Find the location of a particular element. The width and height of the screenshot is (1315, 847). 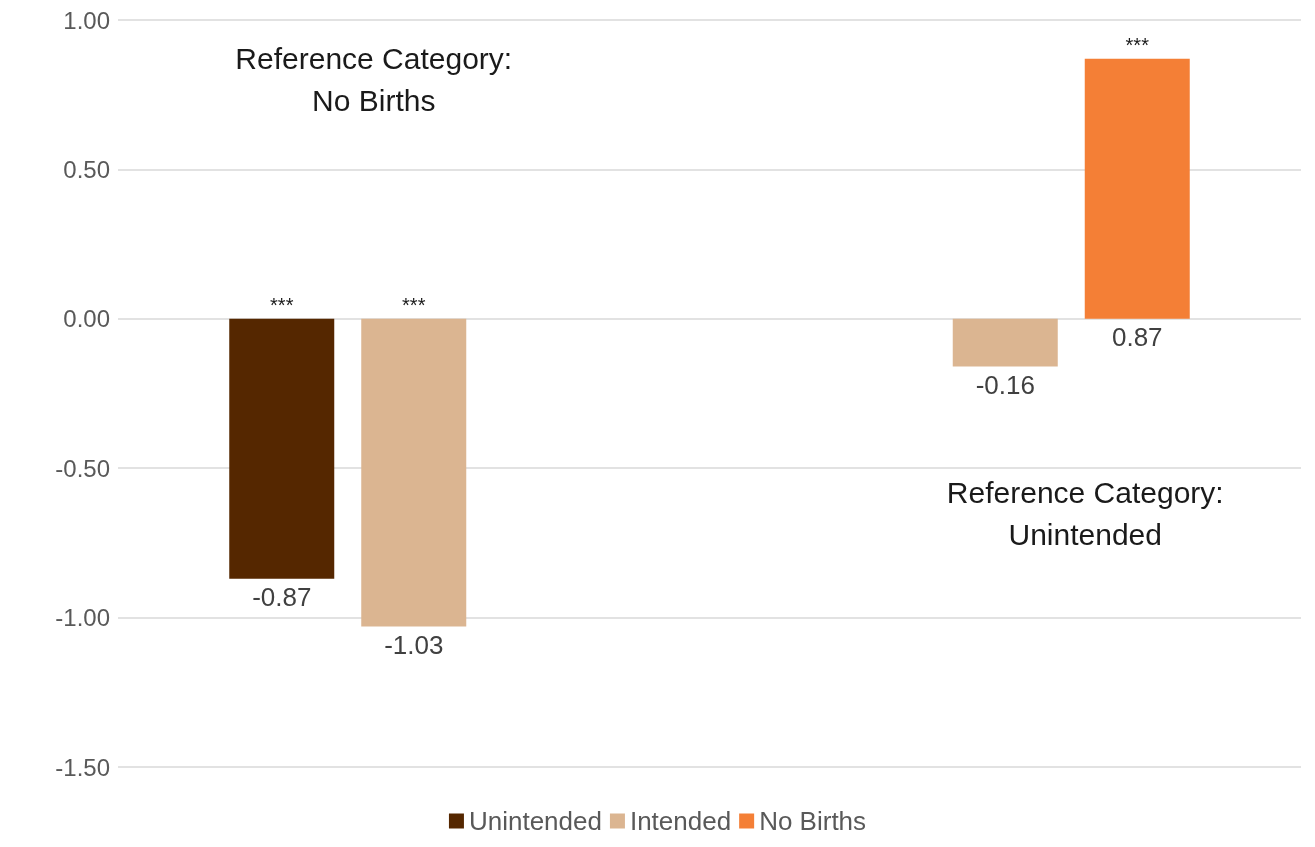

y-tick-label: -1.00 is located at coordinates (82, 618).